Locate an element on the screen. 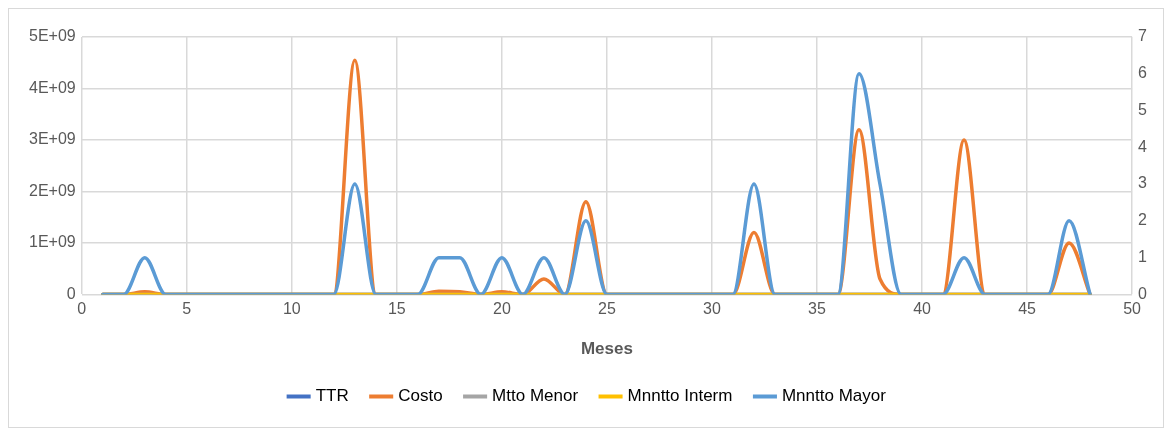  legend-label: Costo is located at coordinates (420, 396).